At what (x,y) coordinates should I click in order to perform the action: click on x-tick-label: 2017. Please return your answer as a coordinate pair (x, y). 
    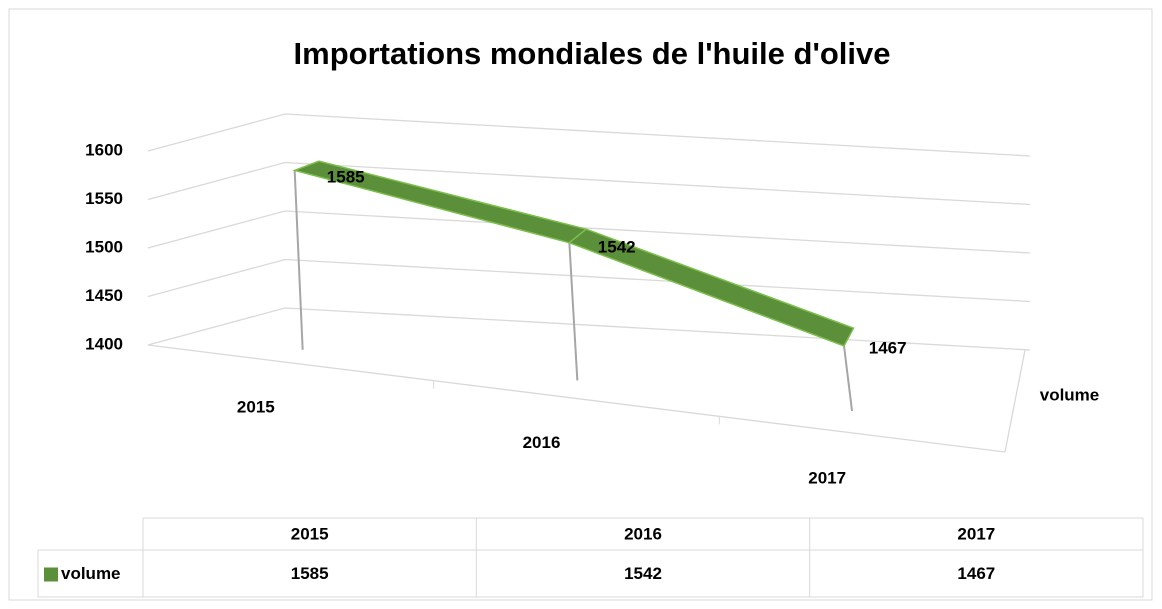
    Looking at the image, I should click on (827, 478).